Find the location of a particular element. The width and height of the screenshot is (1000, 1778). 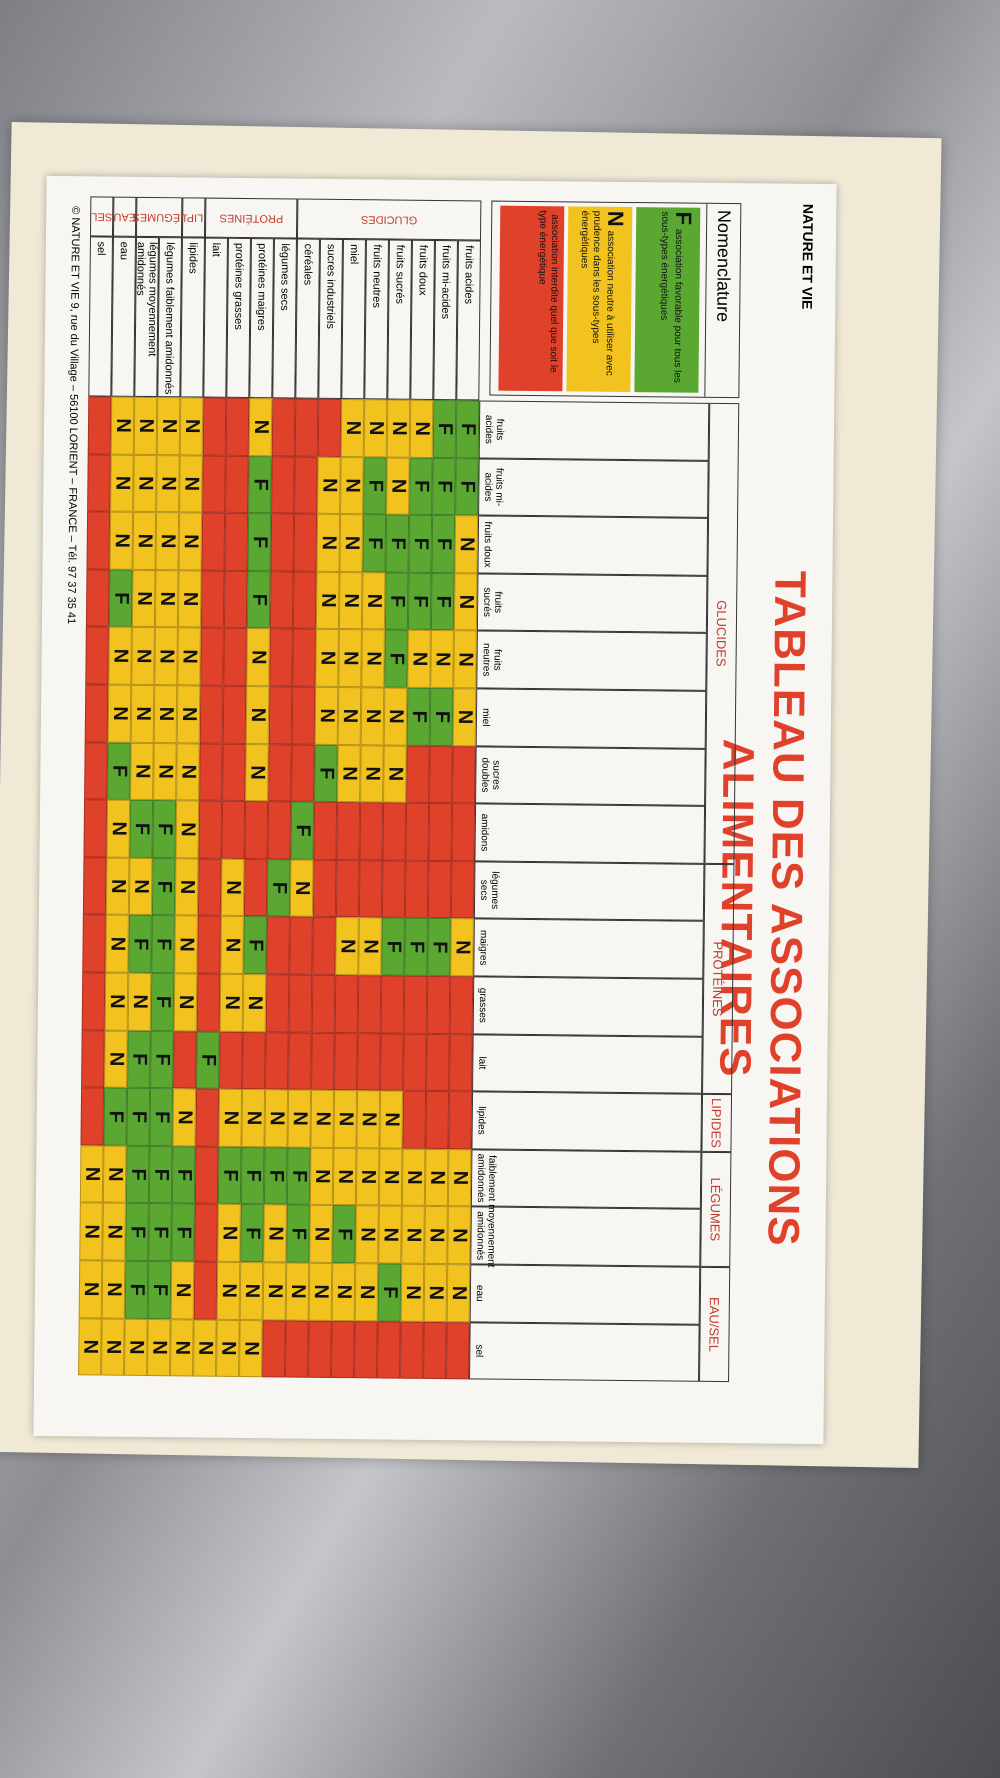

legend-title: Nomenclature is located at coordinates (722, 300).